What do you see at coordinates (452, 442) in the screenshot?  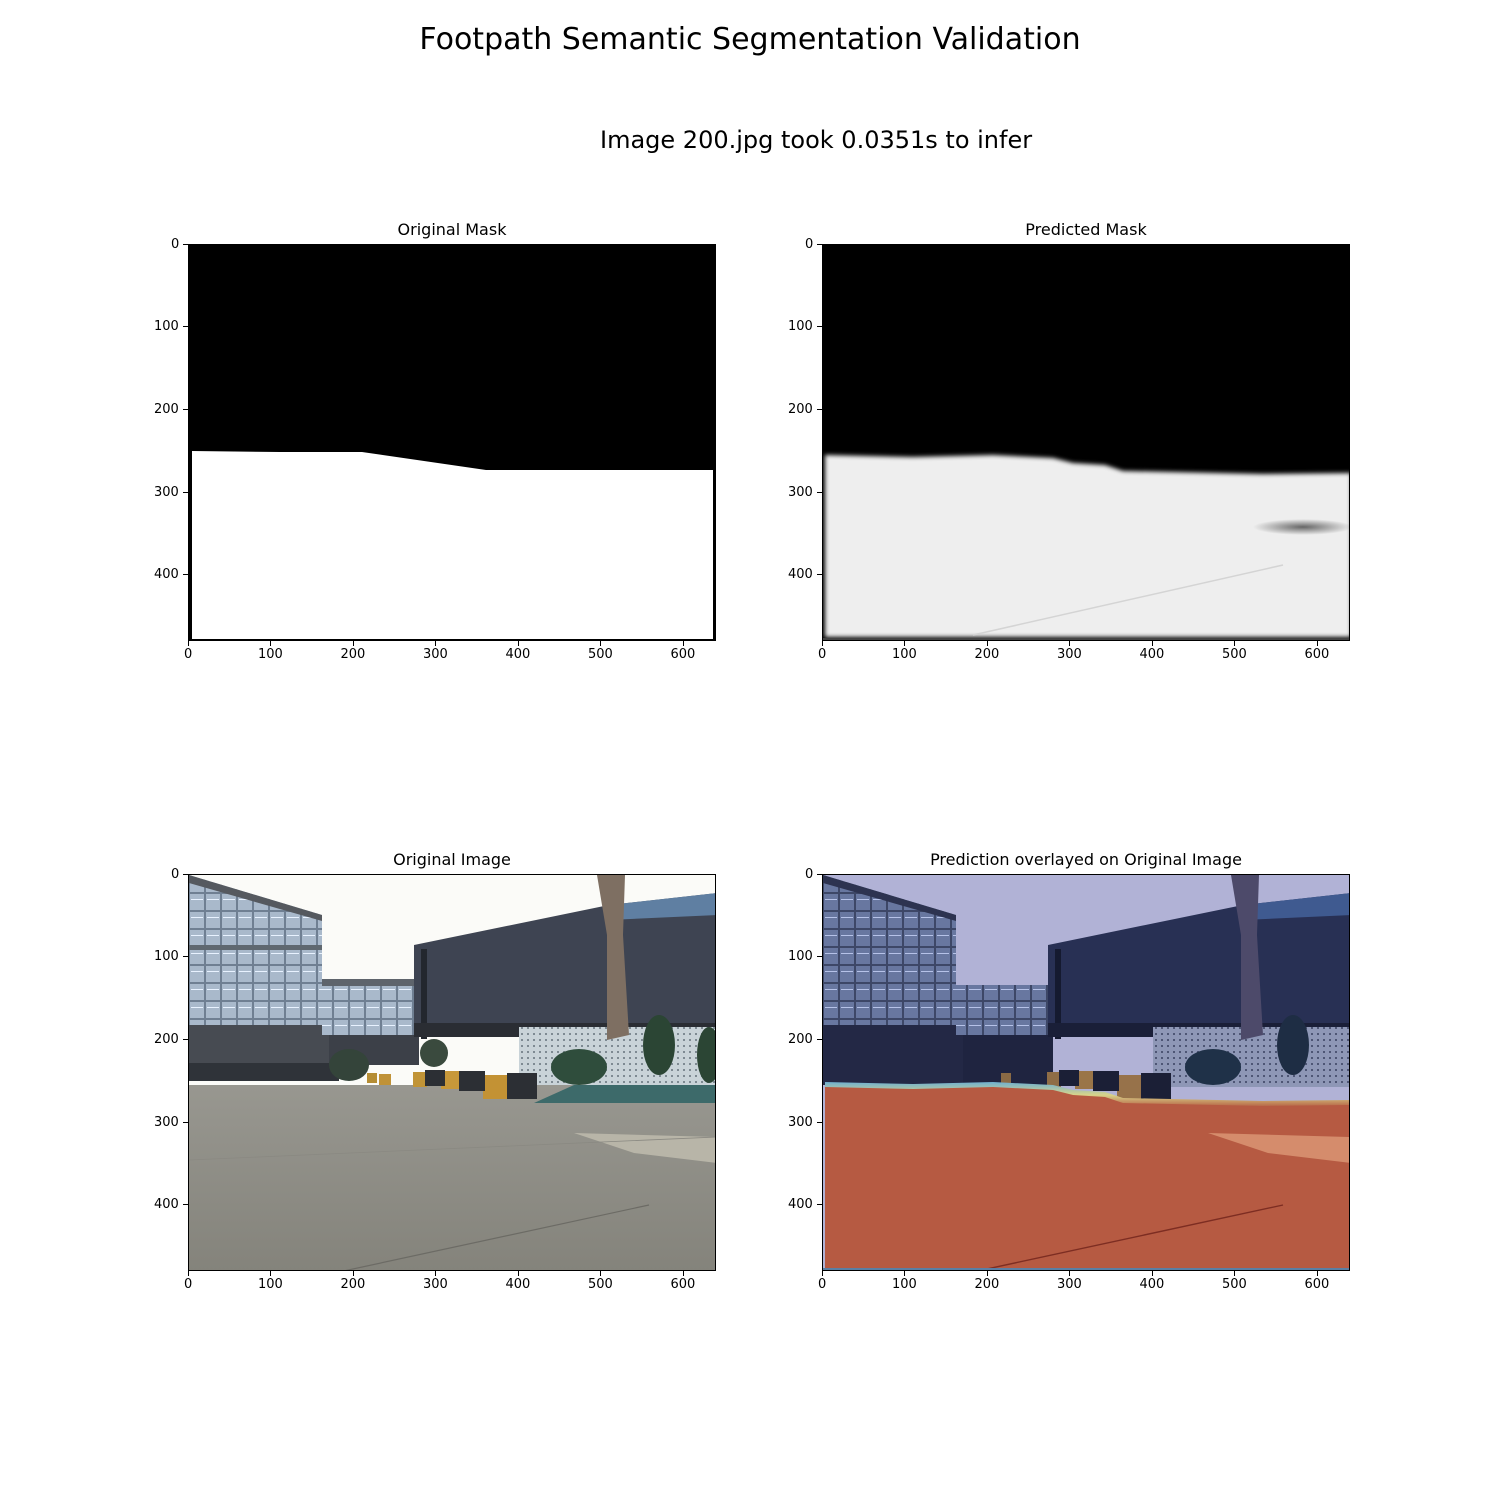 I see `original-mask-axes` at bounding box center [452, 442].